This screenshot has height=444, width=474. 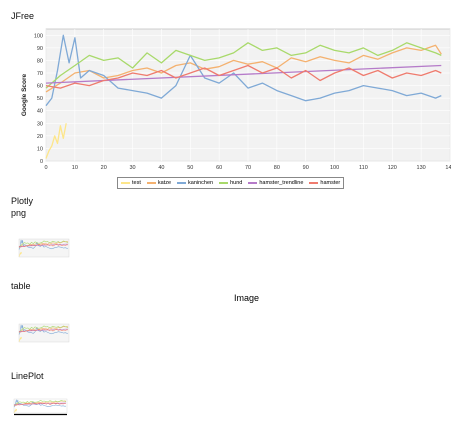 I want to click on legend-item-hamster-trendline: hamster_trendline, so click(x=275, y=183).